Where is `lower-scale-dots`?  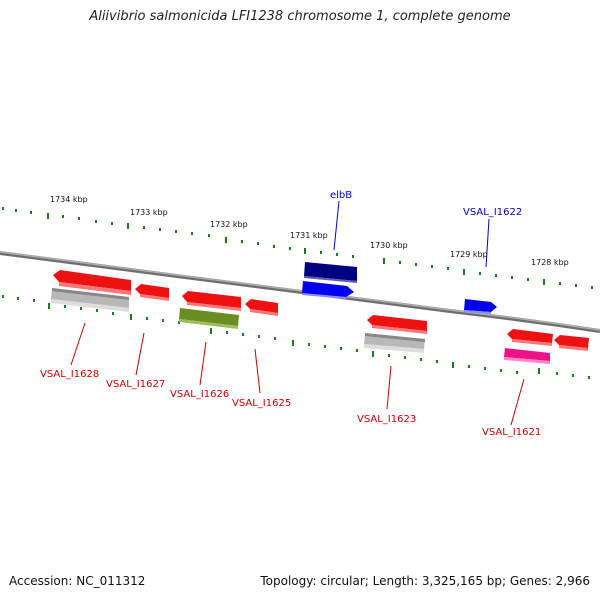 lower-scale-dots is located at coordinates (296, 337).